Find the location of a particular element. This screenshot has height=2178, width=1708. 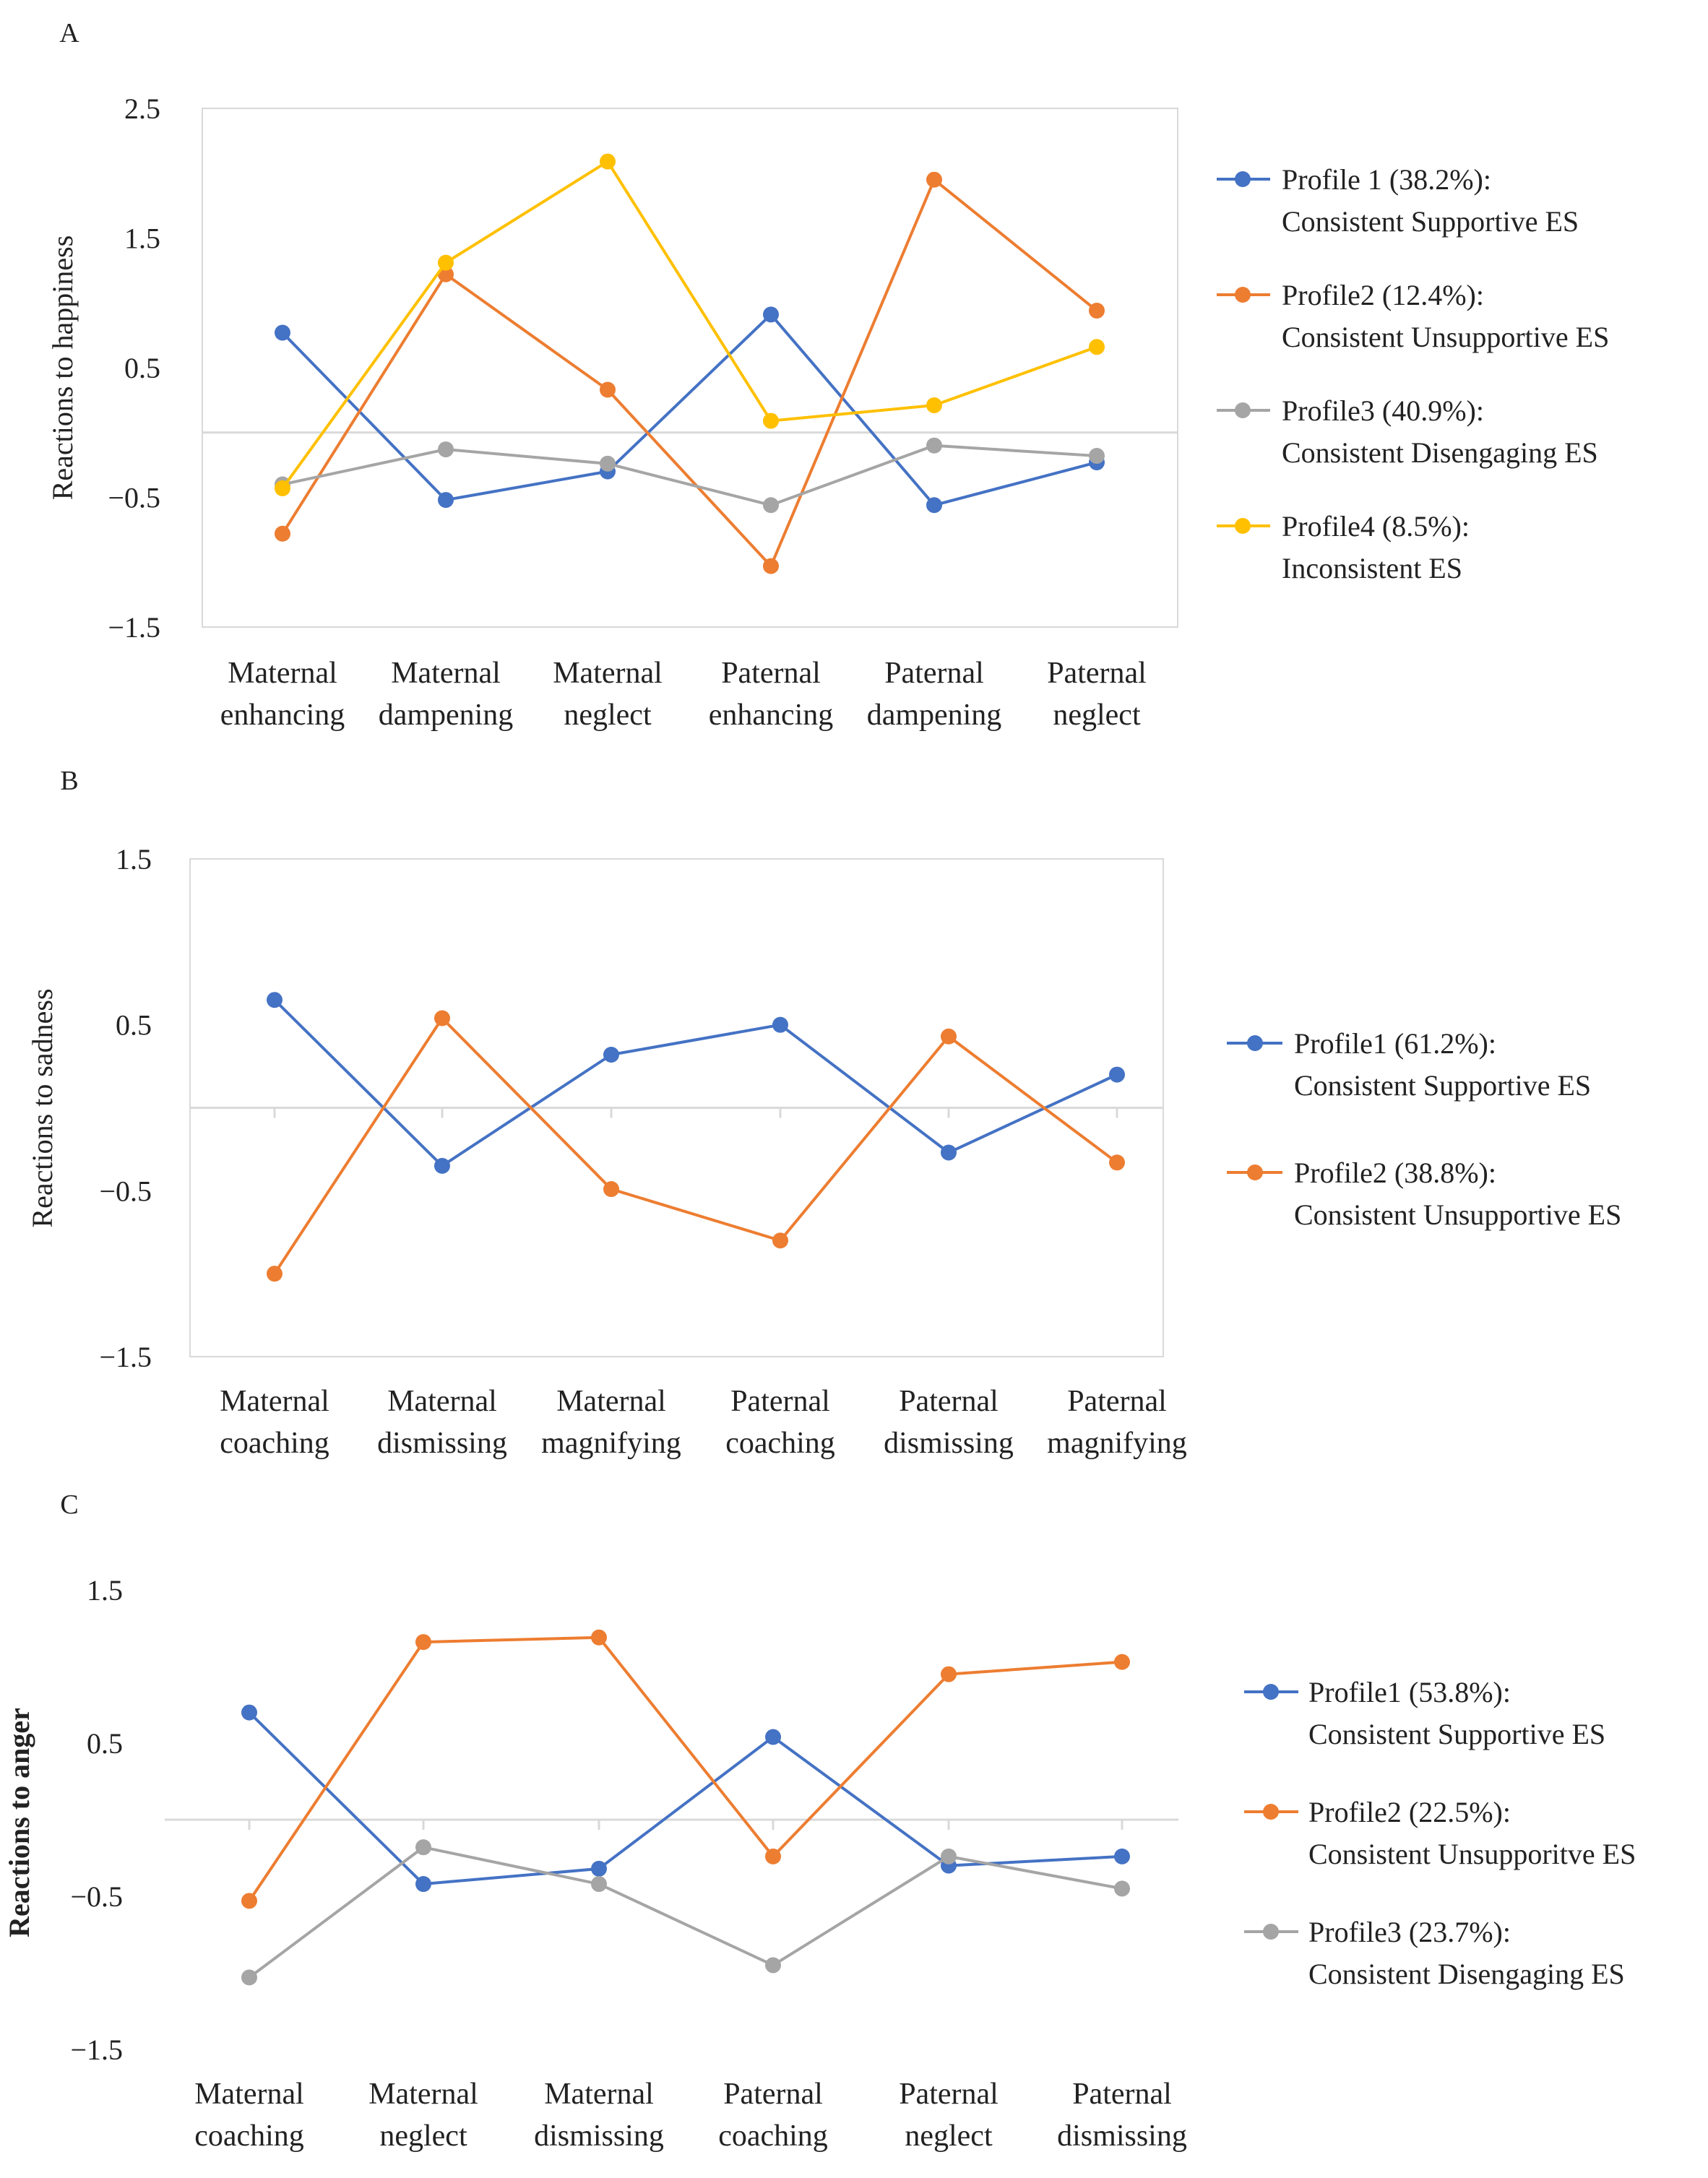

plot-border is located at coordinates (690, 368).